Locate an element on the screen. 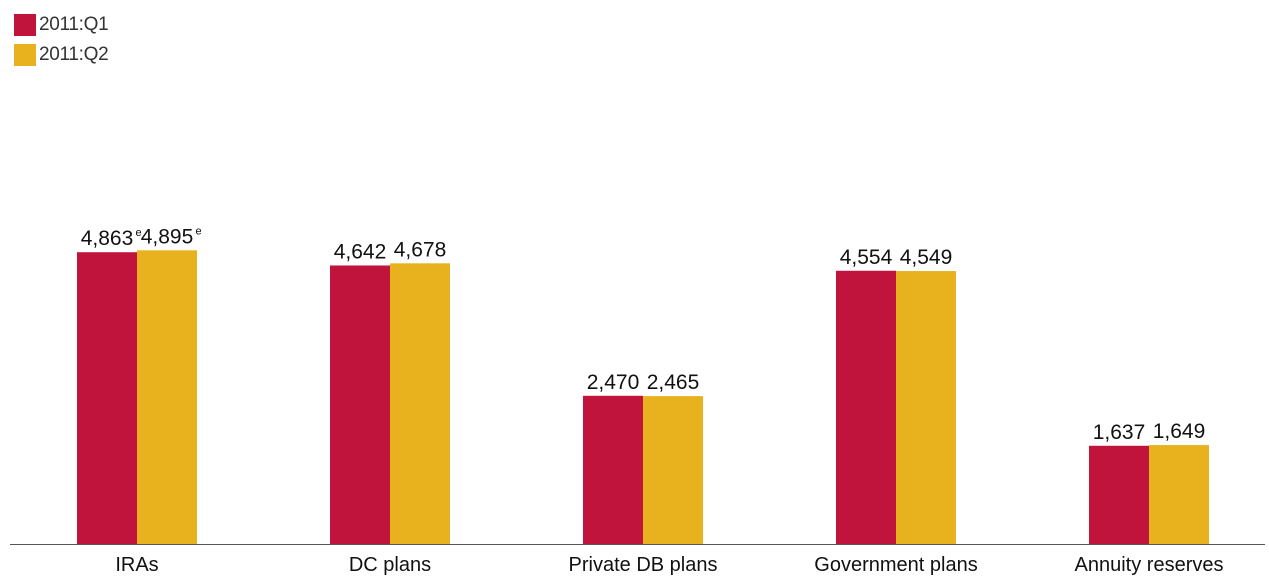  category-label-0: IRAs is located at coordinates (136, 565).